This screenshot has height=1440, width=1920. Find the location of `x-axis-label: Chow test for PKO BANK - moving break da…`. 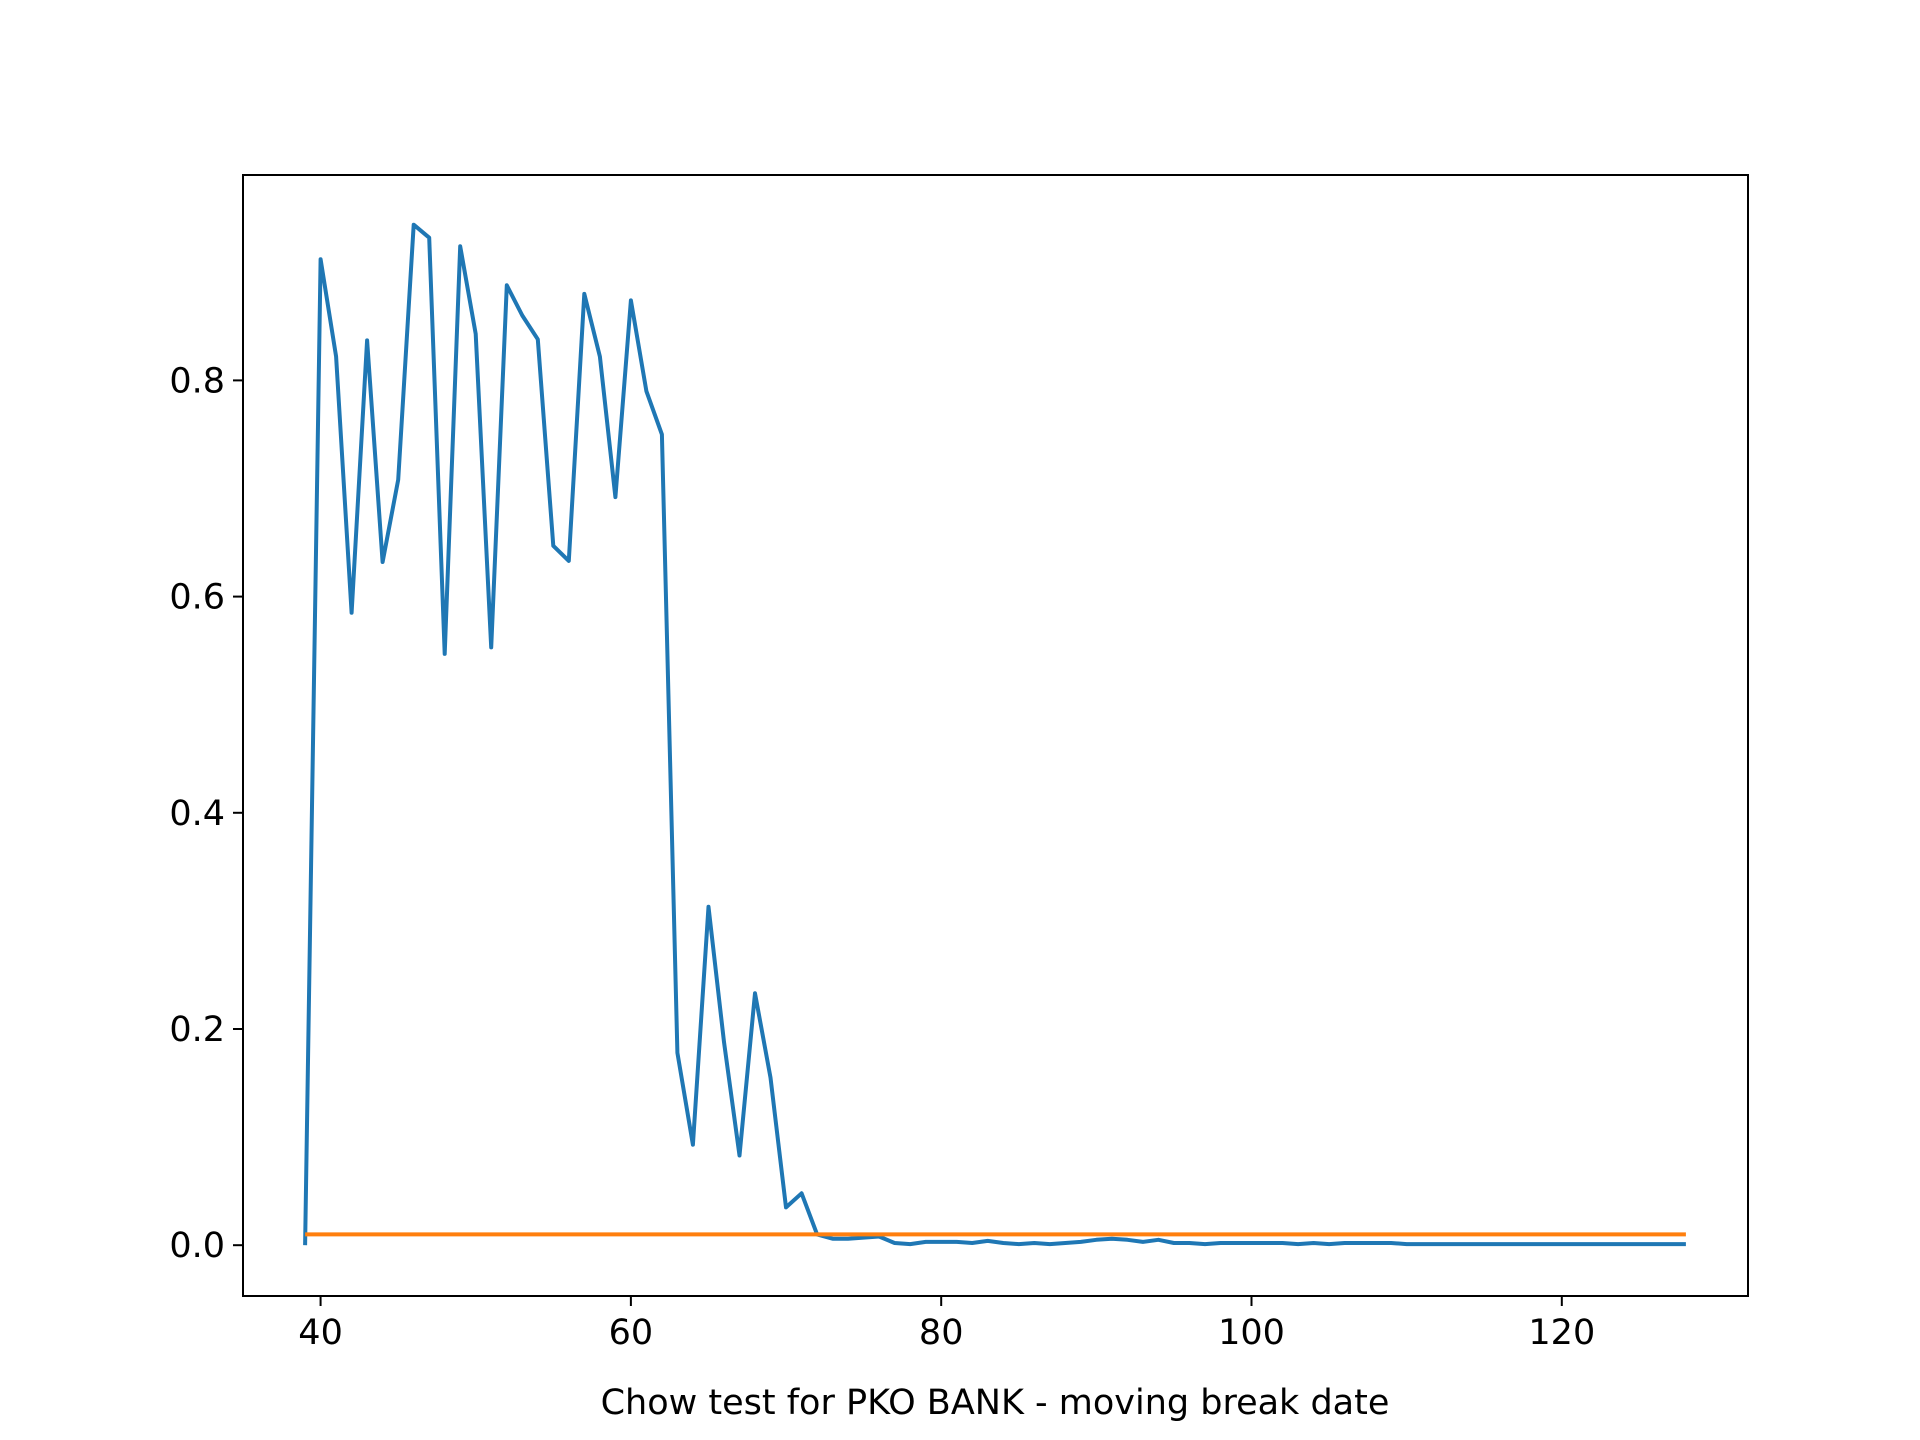

x-axis-label: Chow test for PKO BANK - moving break da… is located at coordinates (995, 1403).